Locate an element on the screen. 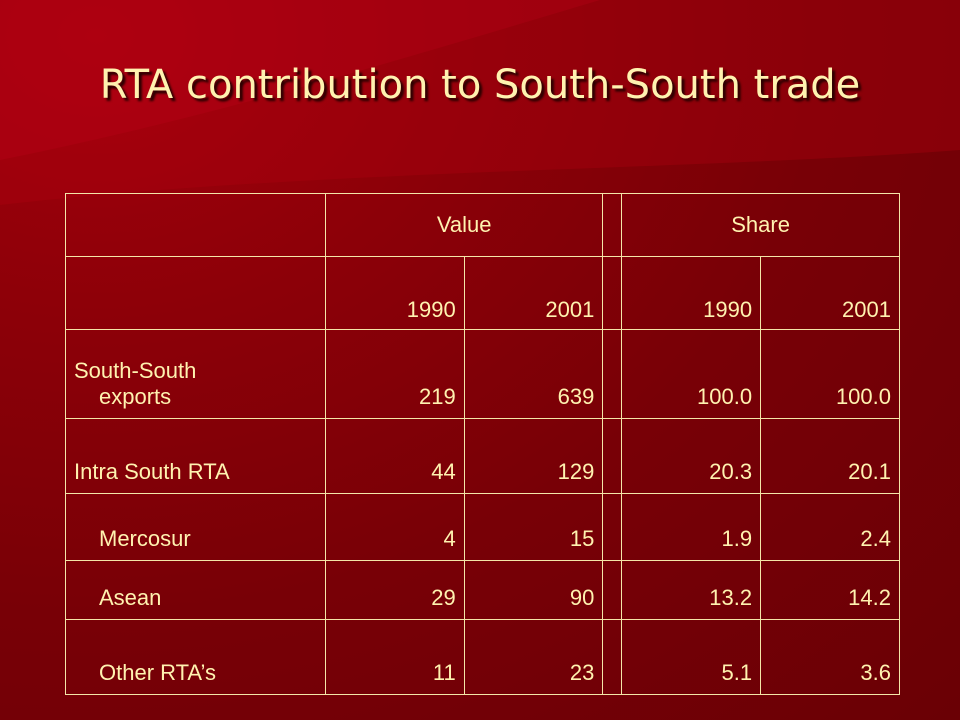 The height and width of the screenshot is (720, 960). cell-share-1990: 100.0 is located at coordinates (691, 374).